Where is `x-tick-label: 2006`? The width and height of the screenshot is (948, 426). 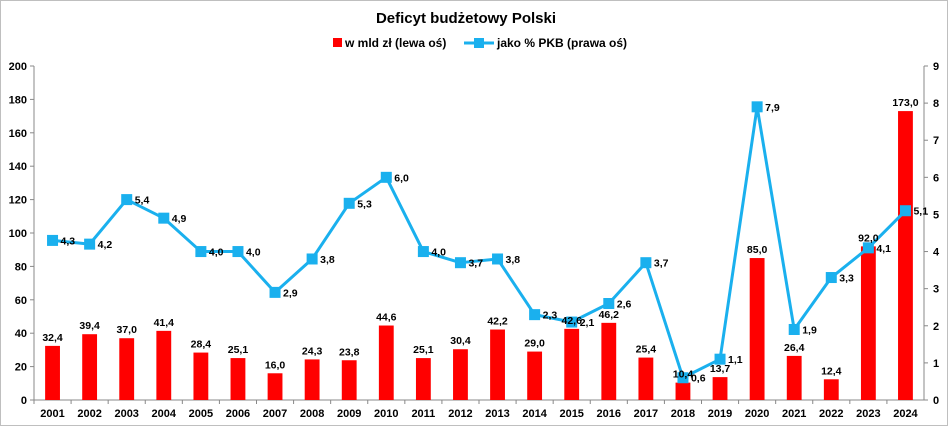 x-tick-label: 2006 is located at coordinates (238, 414).